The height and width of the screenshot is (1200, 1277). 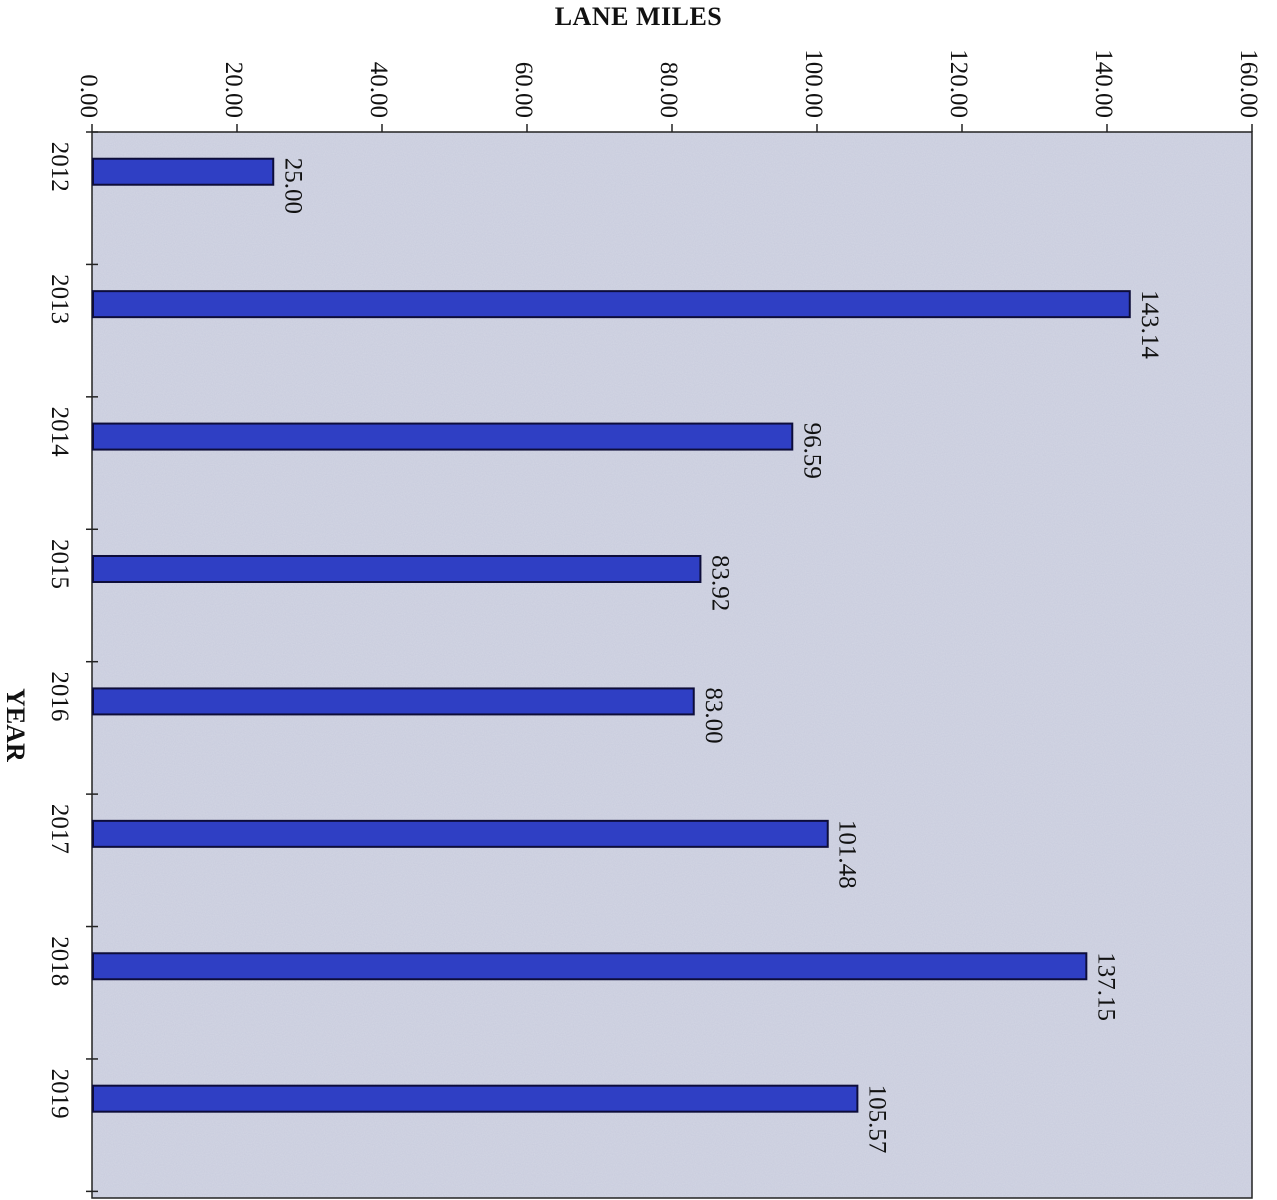 I want to click on data-label: 83.00, so click(x=713, y=715).